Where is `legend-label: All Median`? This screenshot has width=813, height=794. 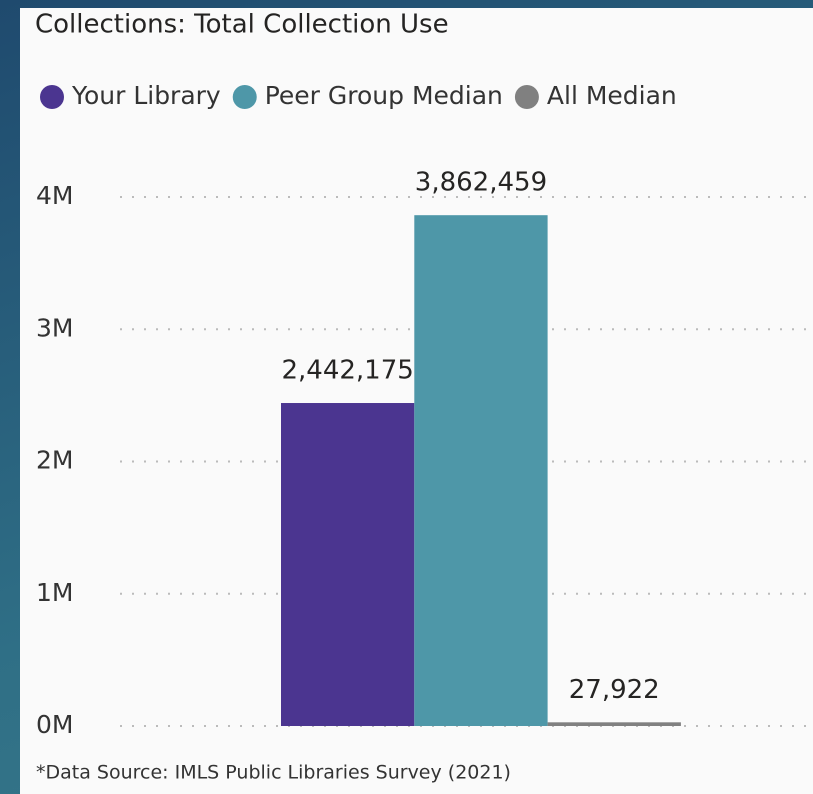
legend-label: All Median is located at coordinates (612, 95).